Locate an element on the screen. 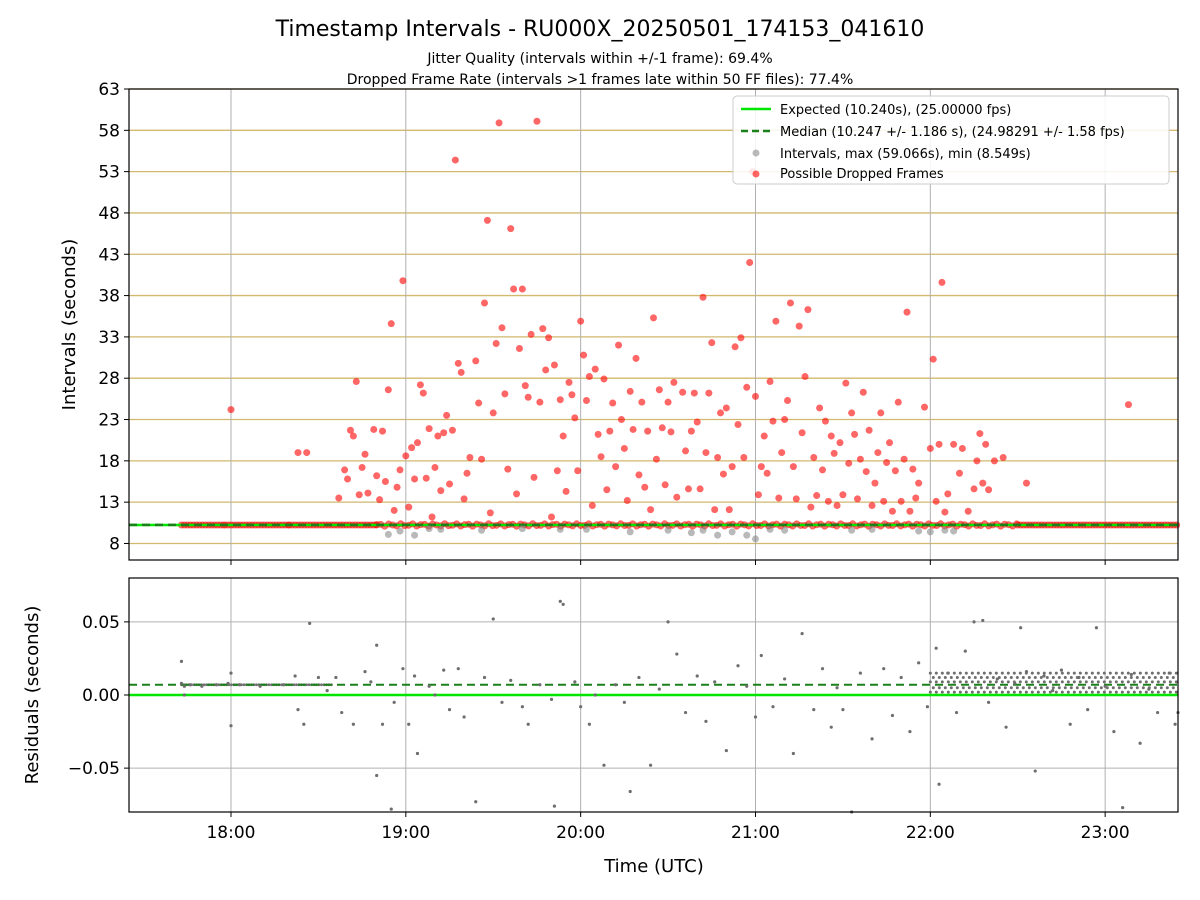  legend-box is located at coordinates (951, 140).